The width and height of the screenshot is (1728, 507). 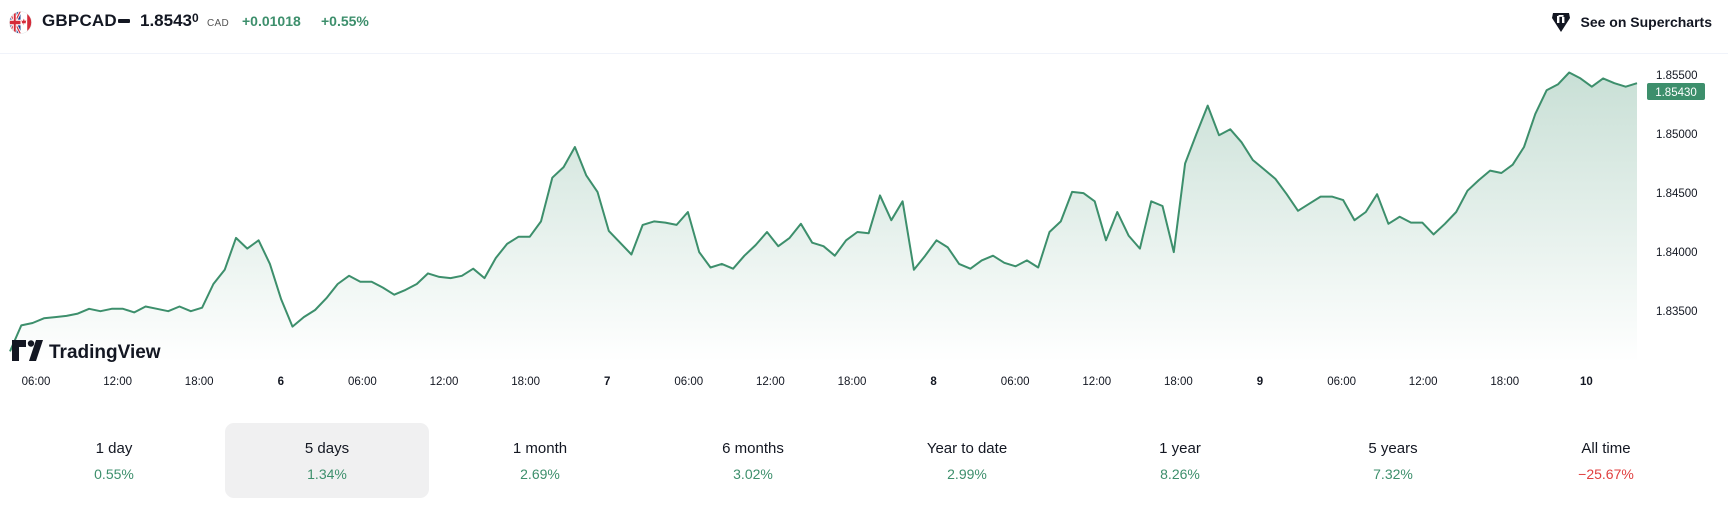 What do you see at coordinates (1606, 448) in the screenshot?
I see `tab-label: All time` at bounding box center [1606, 448].